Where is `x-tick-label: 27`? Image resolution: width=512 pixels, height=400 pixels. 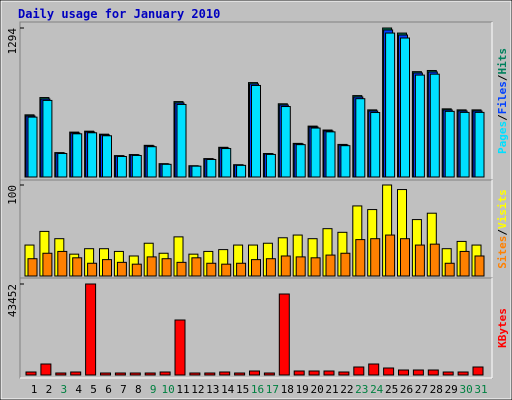
x-tick-label: 27 is located at coordinates (421, 389).